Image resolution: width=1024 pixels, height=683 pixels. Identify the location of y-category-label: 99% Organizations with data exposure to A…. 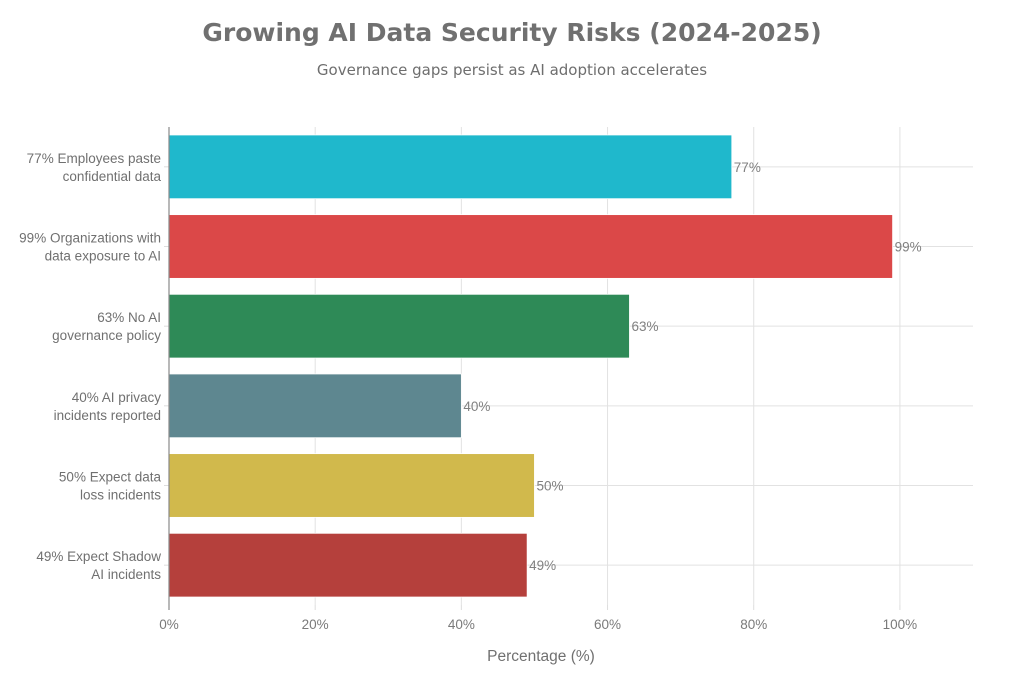
(90, 247).